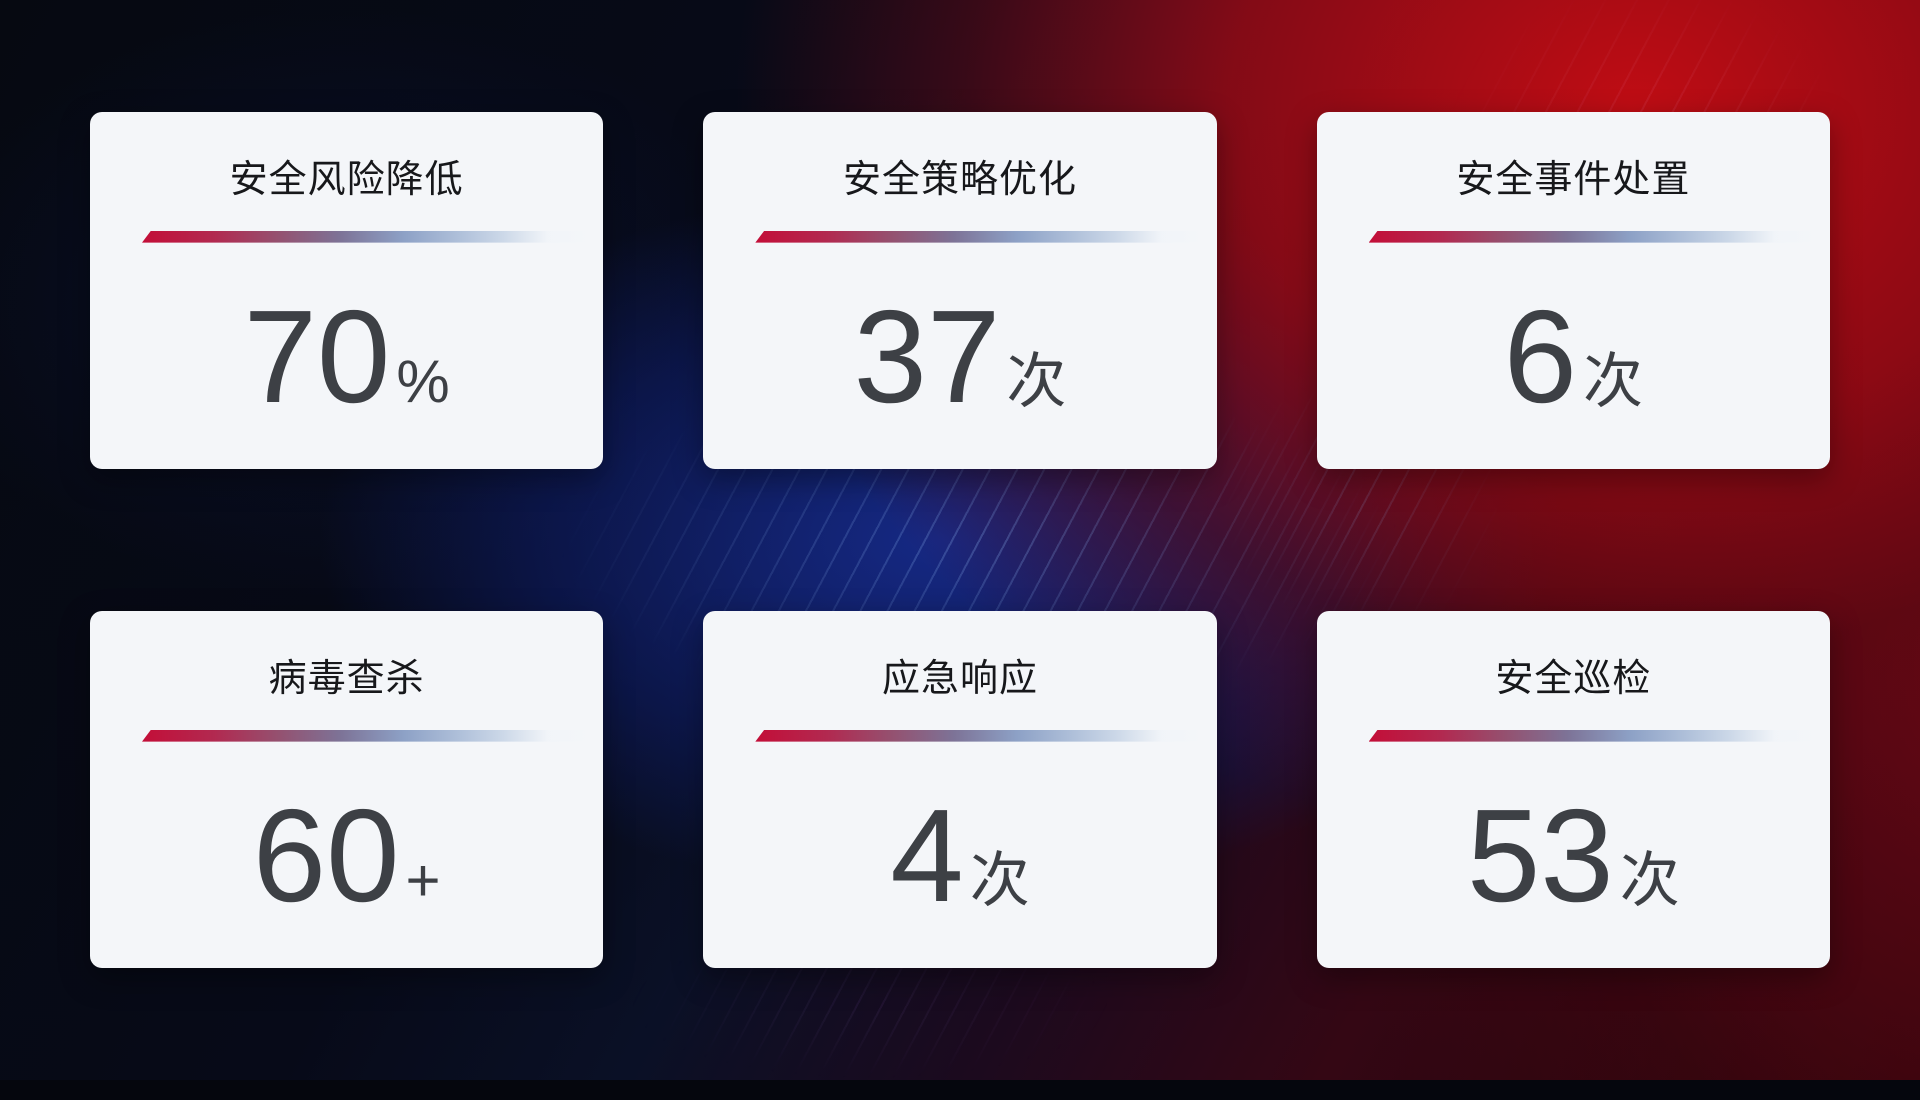  Describe the element at coordinates (1573, 181) in the screenshot. I see `card-title: 安全事件处置` at that location.